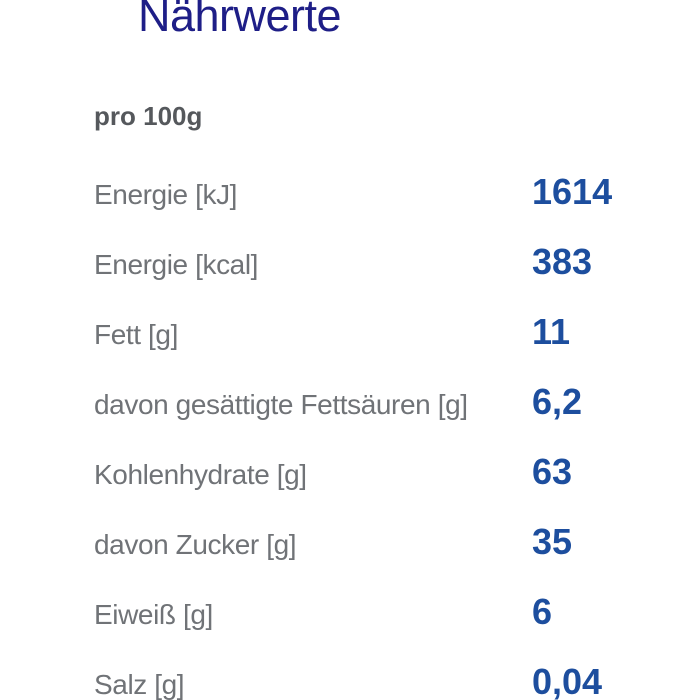 Image resolution: width=700 pixels, height=700 pixels. What do you see at coordinates (542, 611) in the screenshot?
I see `nutrient-value: 6` at bounding box center [542, 611].